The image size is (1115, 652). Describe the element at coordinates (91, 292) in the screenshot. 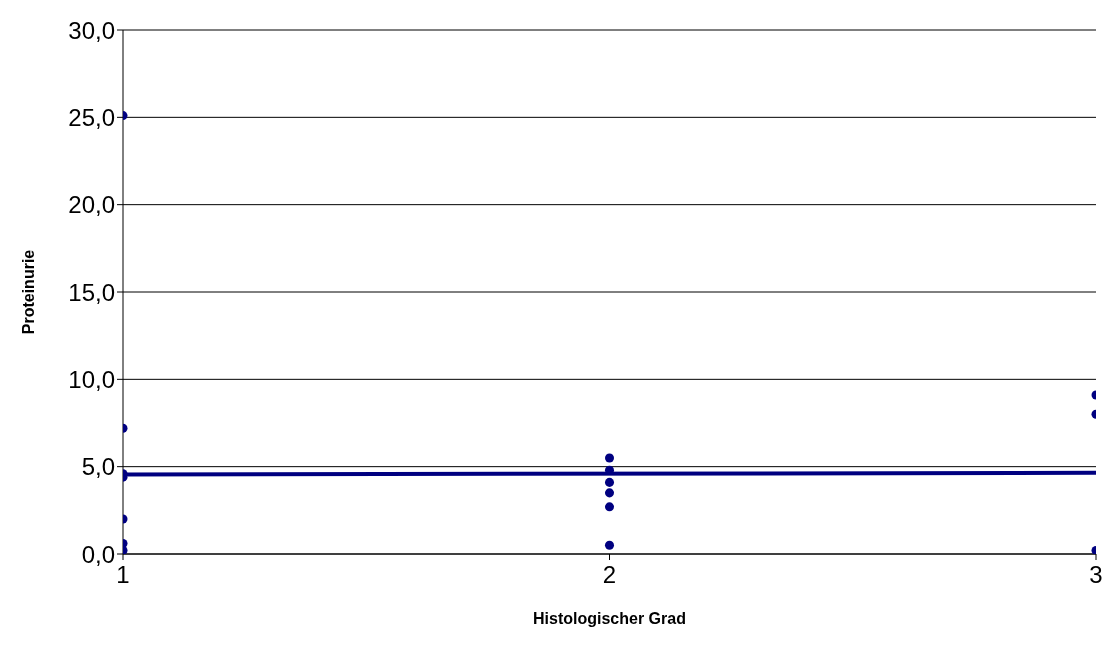

I see `y-tick-label: 15,0` at that location.